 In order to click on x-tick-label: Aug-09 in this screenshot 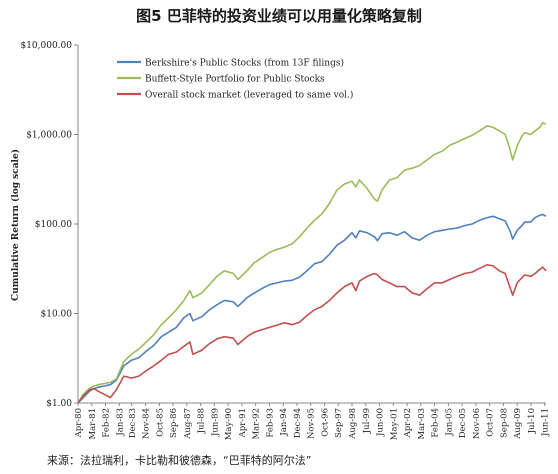, I will do `click(518, 424)`.